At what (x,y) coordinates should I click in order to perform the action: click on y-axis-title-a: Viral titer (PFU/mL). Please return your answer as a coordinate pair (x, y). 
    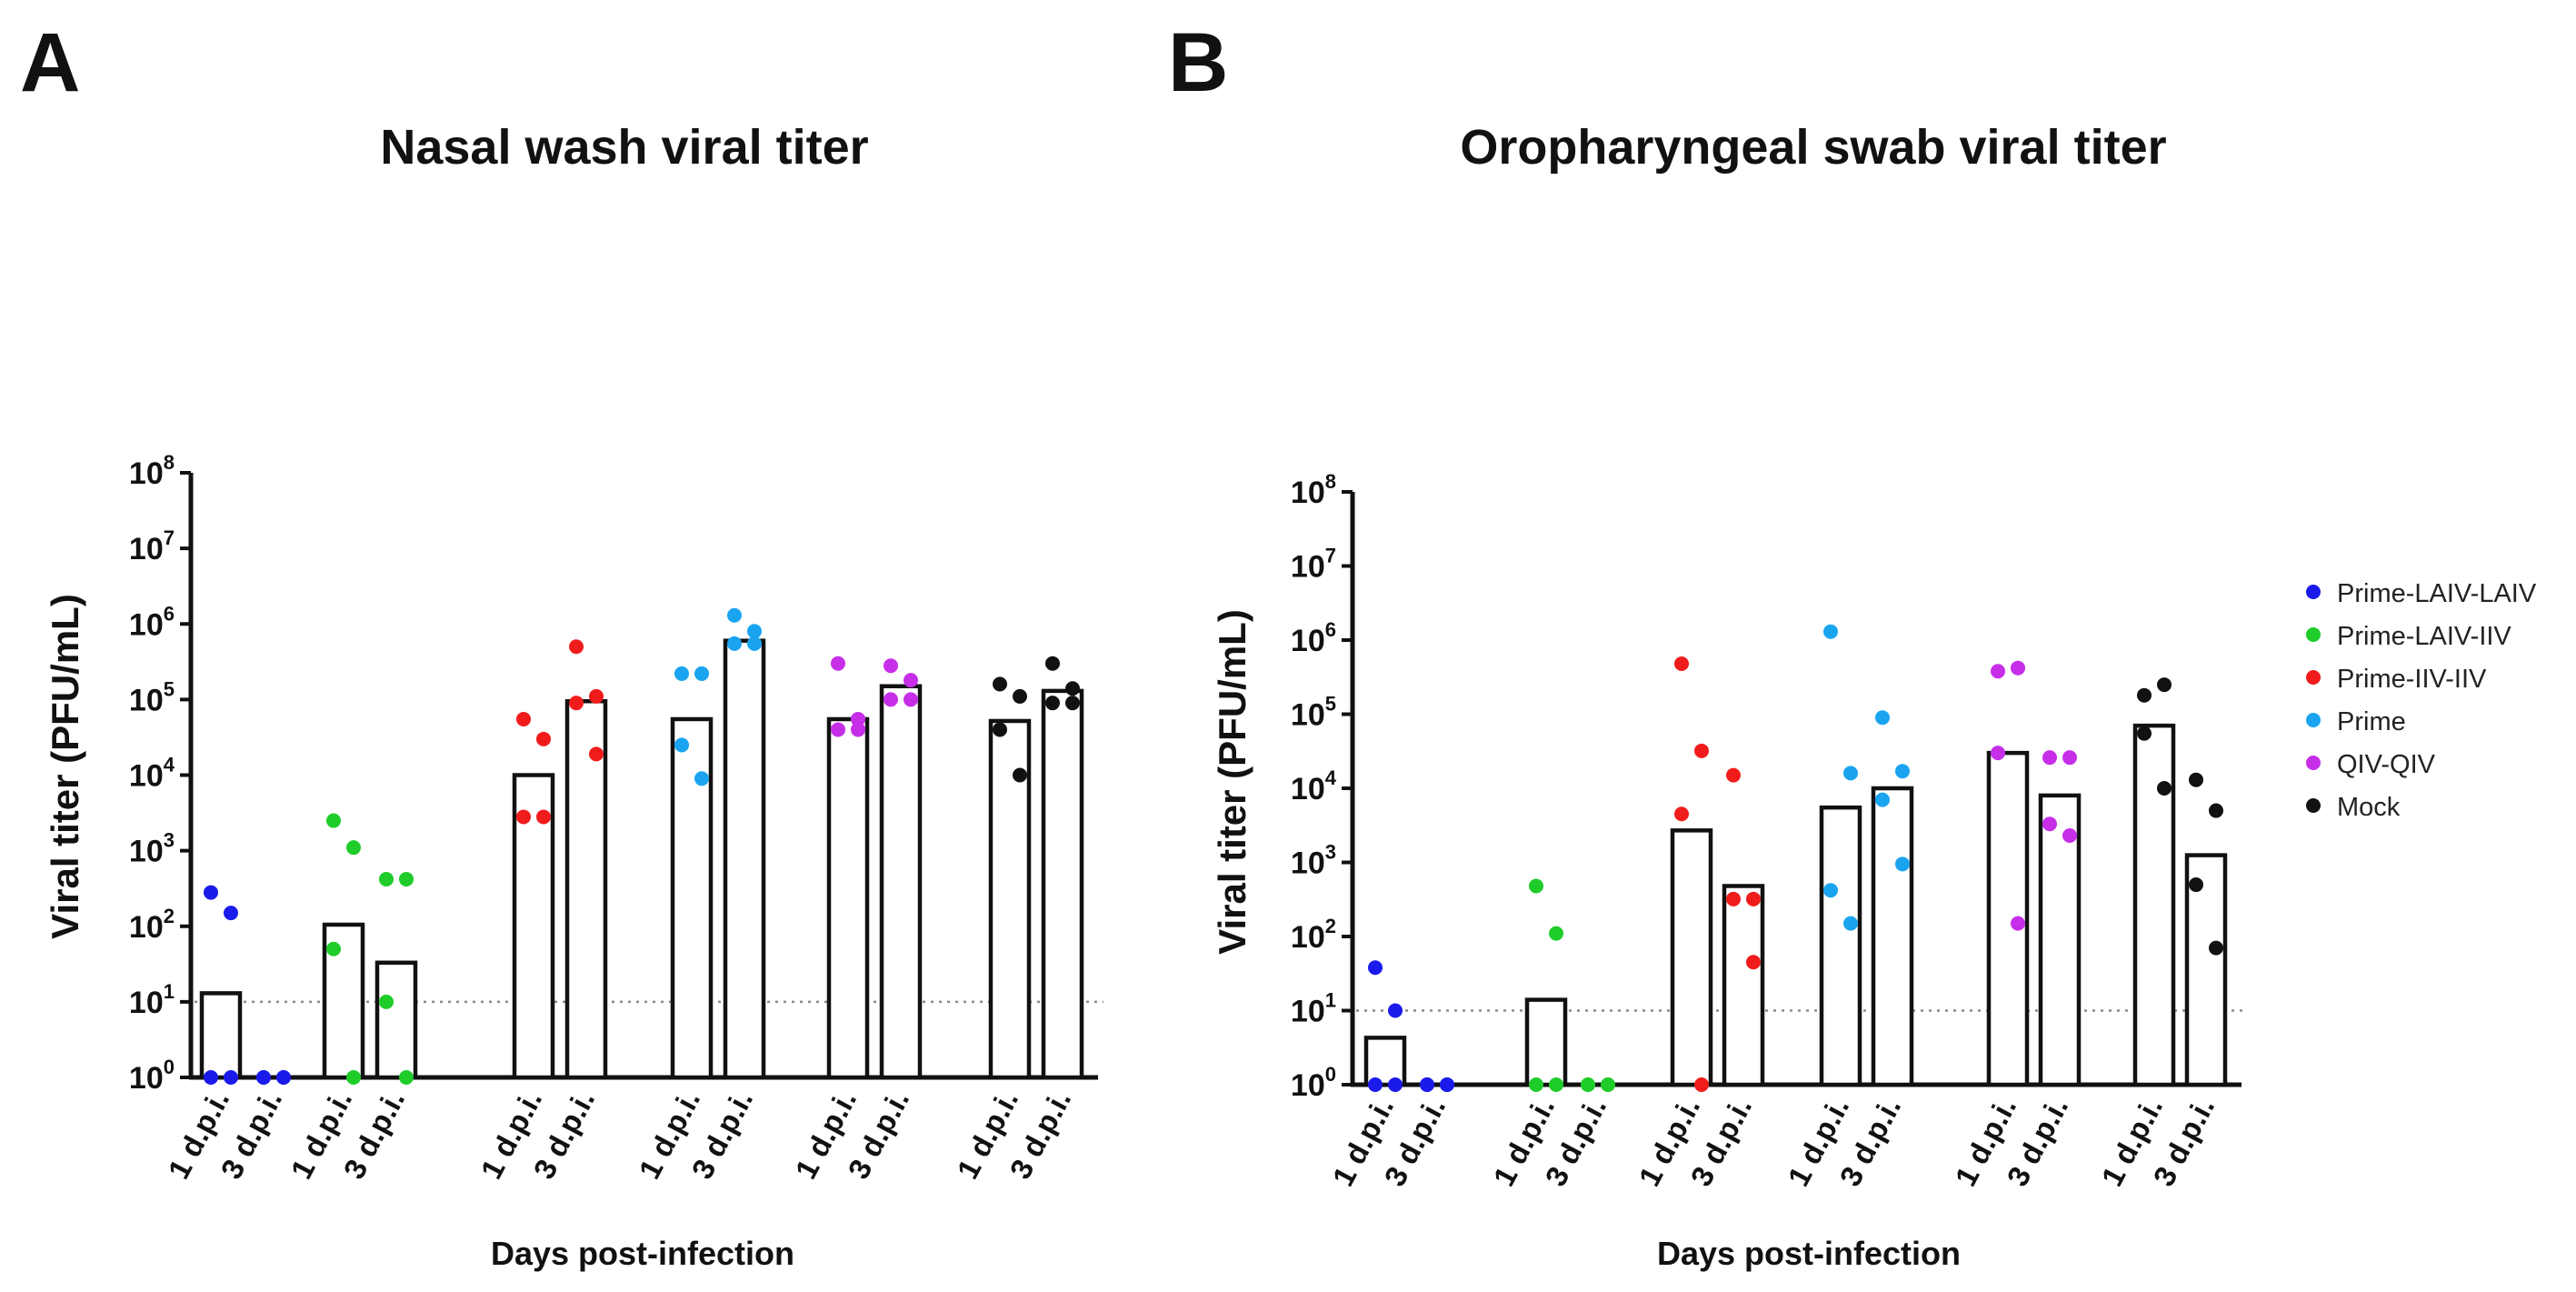
    Looking at the image, I should click on (65, 766).